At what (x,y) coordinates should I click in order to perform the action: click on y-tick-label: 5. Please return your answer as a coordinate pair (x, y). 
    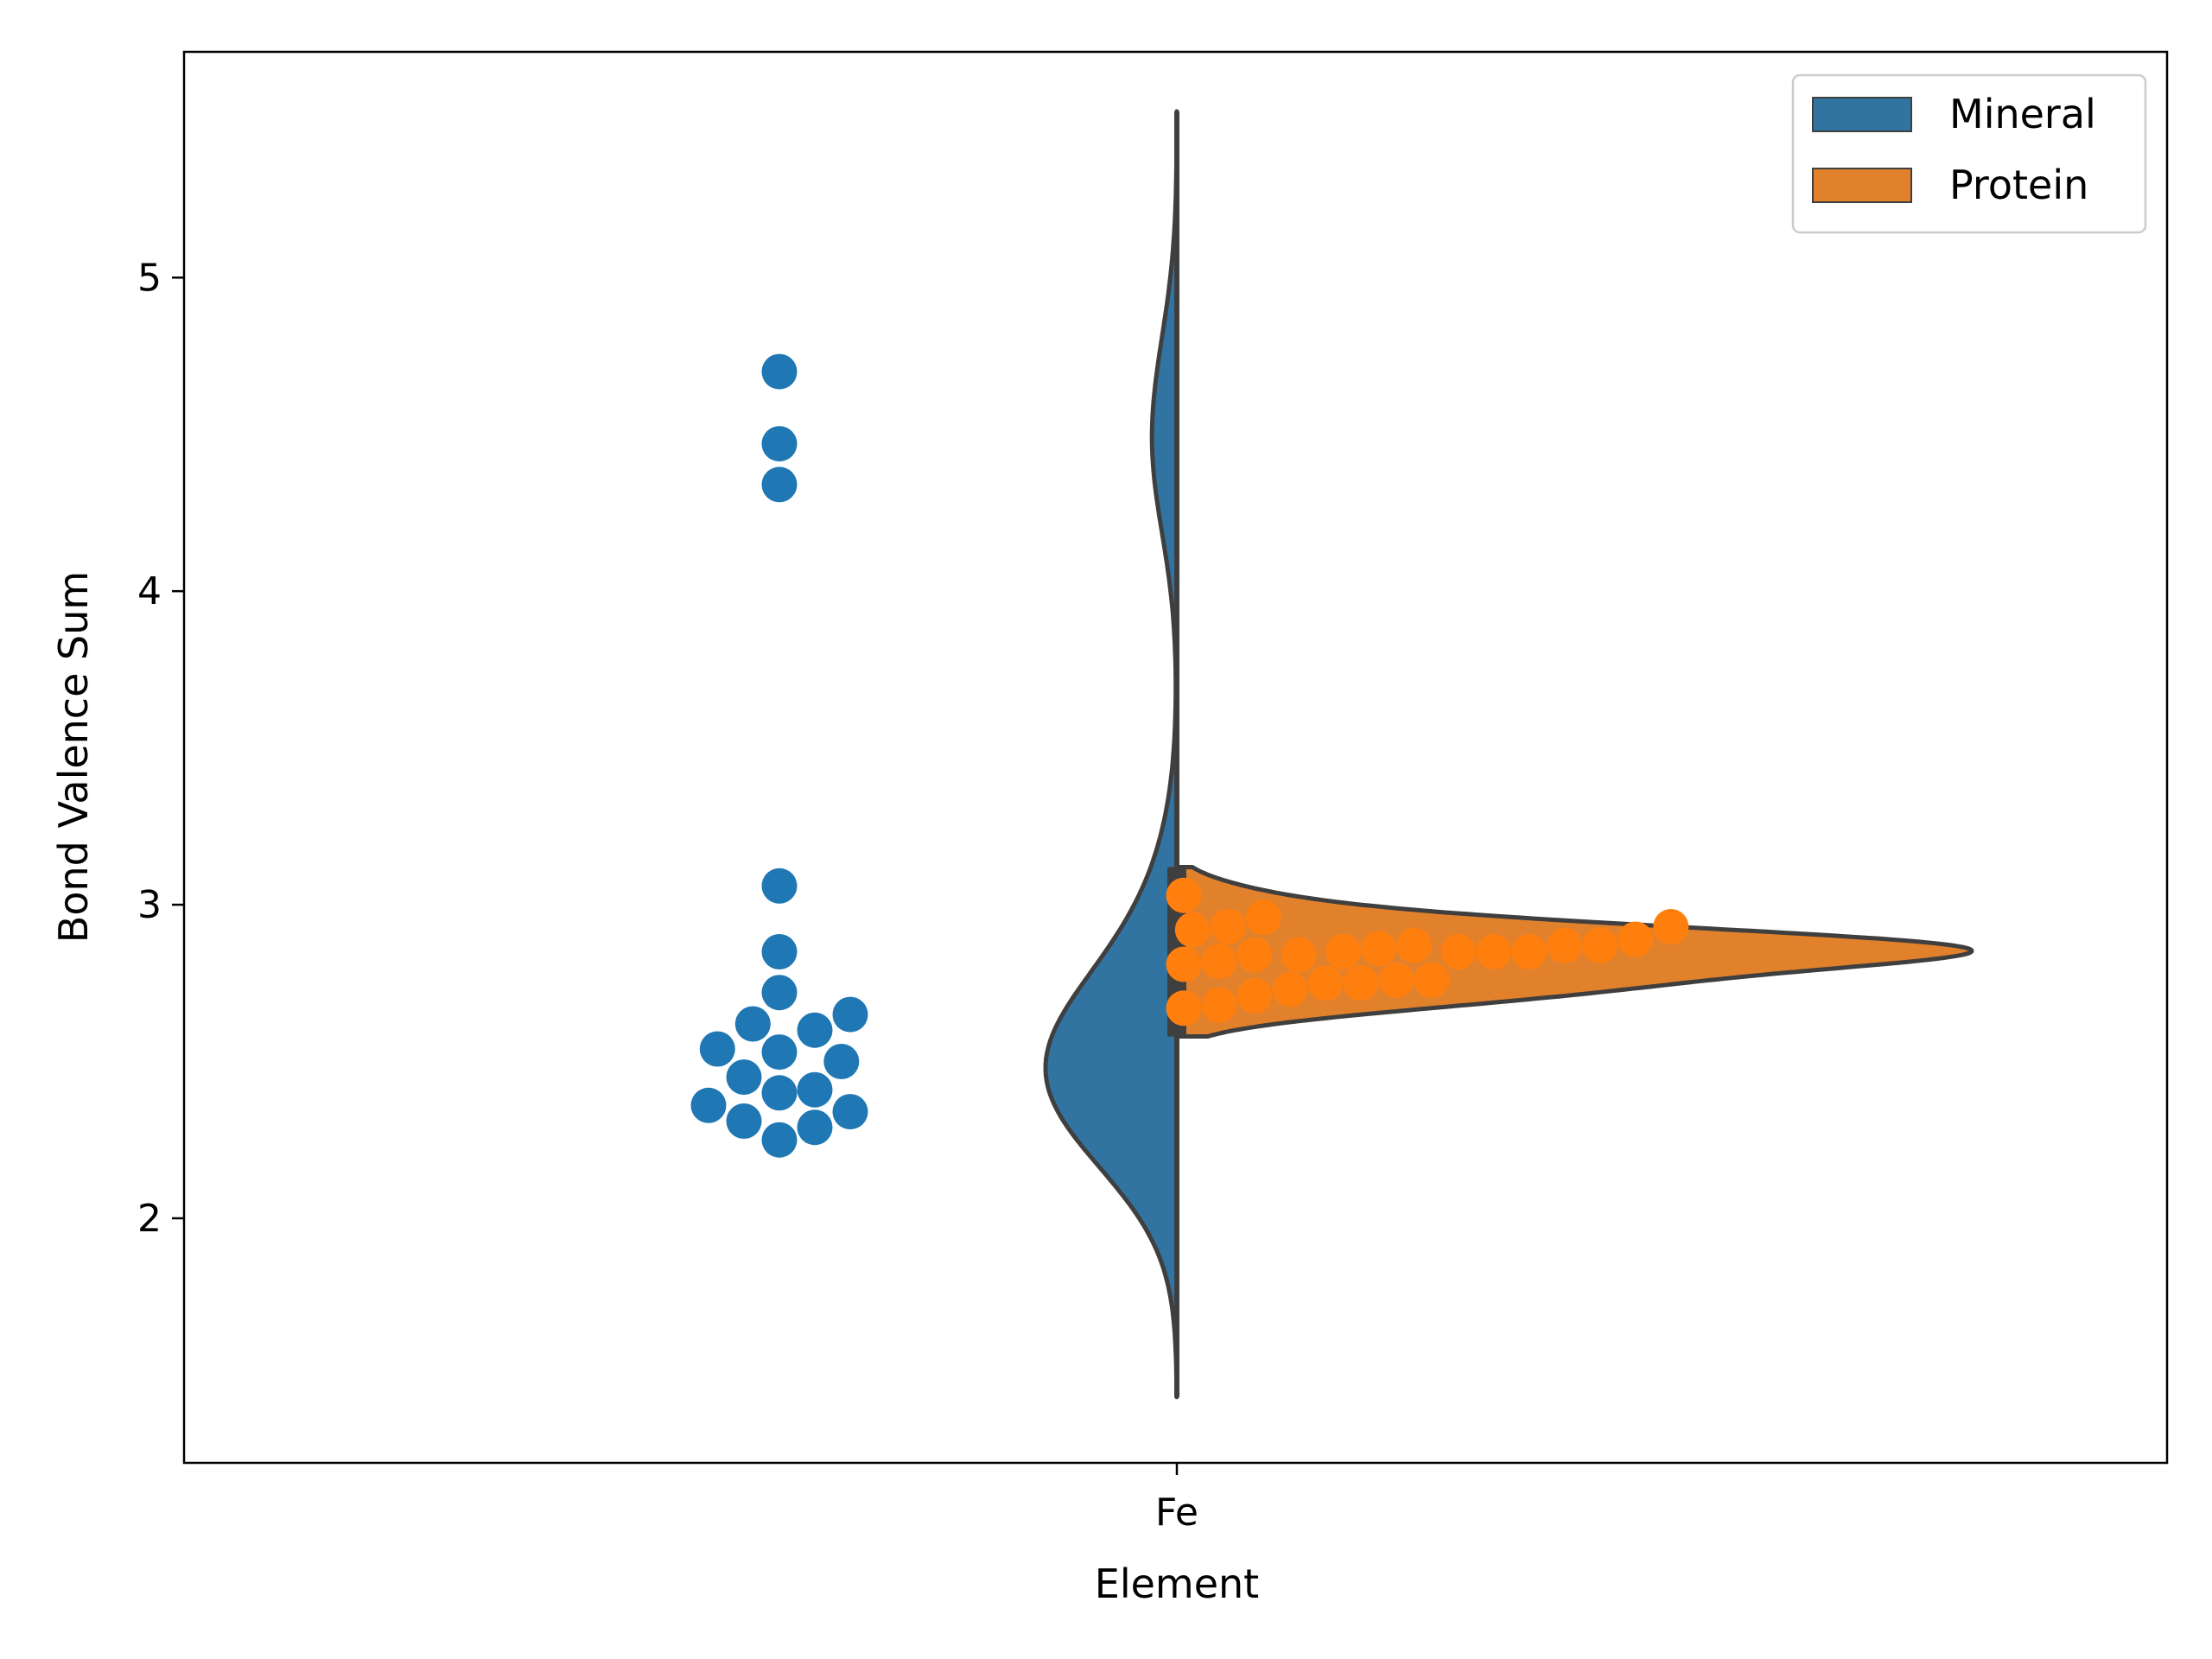
    Looking at the image, I should click on (149, 278).